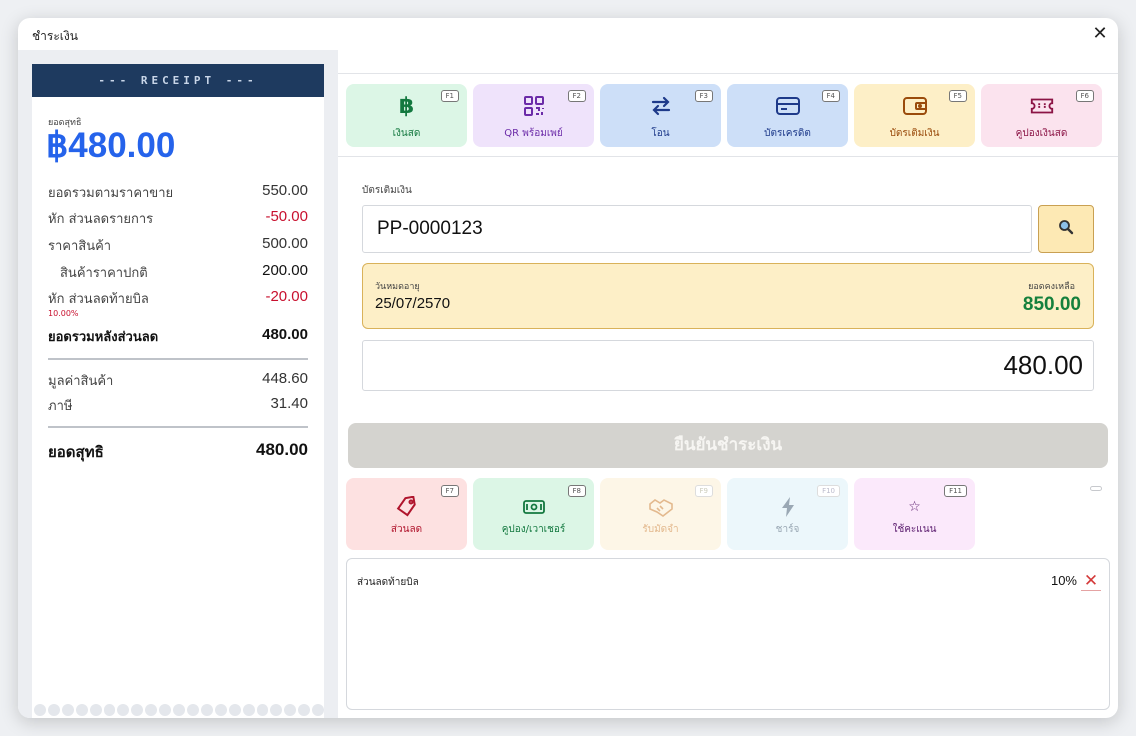 Image resolution: width=1136 pixels, height=736 pixels. I want to click on receipt-row: สินค้าราคาปกติ 200.00, so click(178, 272).